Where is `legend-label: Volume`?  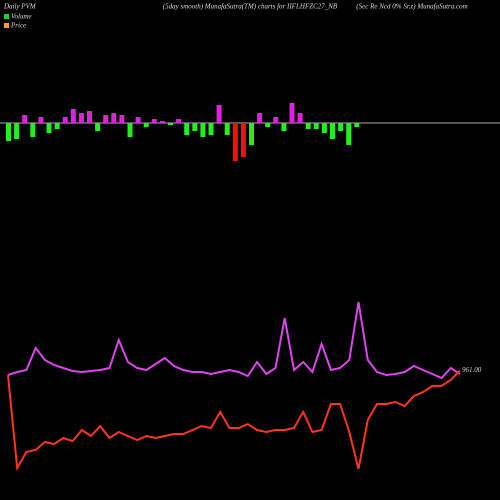
legend-label: Volume is located at coordinates (21, 17).